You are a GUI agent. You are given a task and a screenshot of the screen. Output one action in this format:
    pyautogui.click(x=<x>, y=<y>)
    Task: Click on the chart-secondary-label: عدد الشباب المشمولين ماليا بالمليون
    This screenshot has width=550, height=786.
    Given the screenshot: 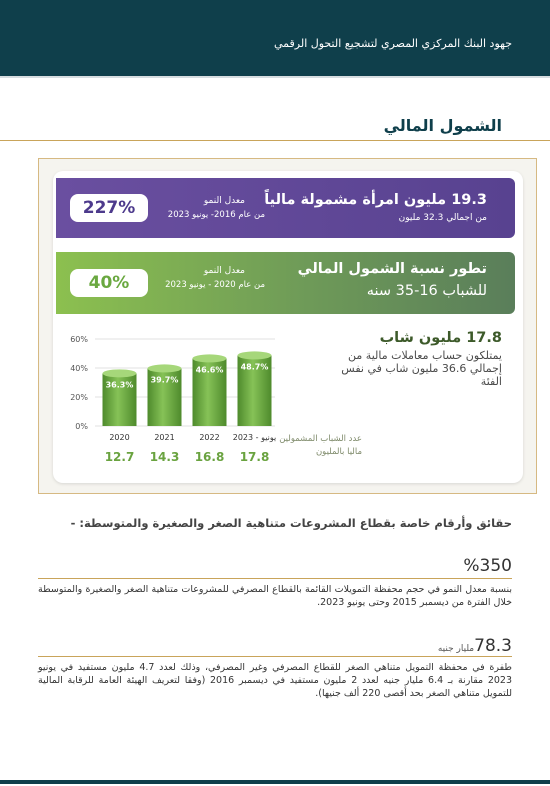 What is the action you would take?
    pyautogui.click(x=320, y=445)
    